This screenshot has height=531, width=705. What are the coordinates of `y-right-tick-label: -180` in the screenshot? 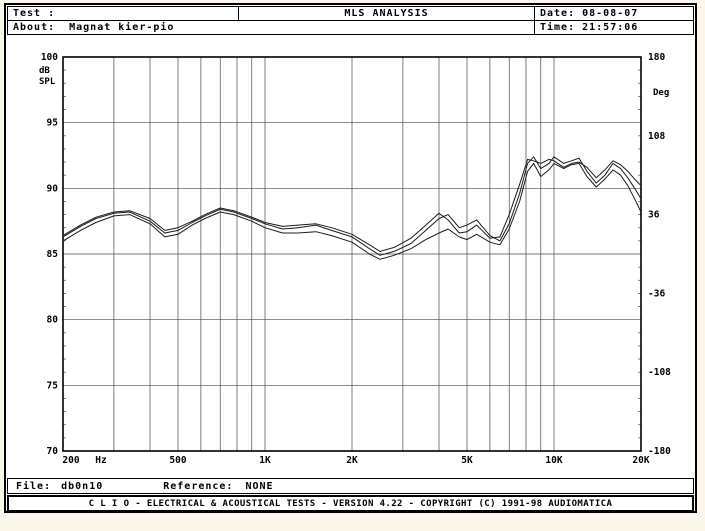 It's located at (659, 451).